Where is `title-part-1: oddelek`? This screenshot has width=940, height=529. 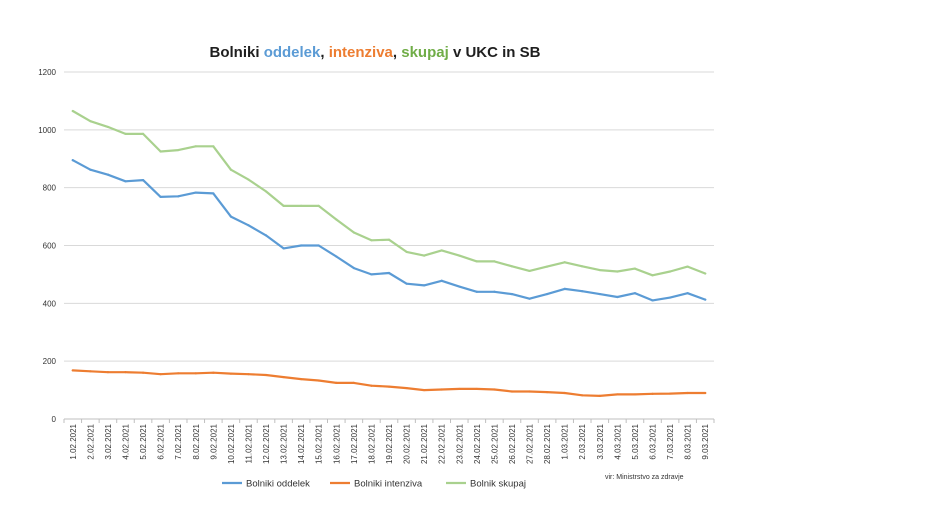
title-part-1: oddelek is located at coordinates (292, 52).